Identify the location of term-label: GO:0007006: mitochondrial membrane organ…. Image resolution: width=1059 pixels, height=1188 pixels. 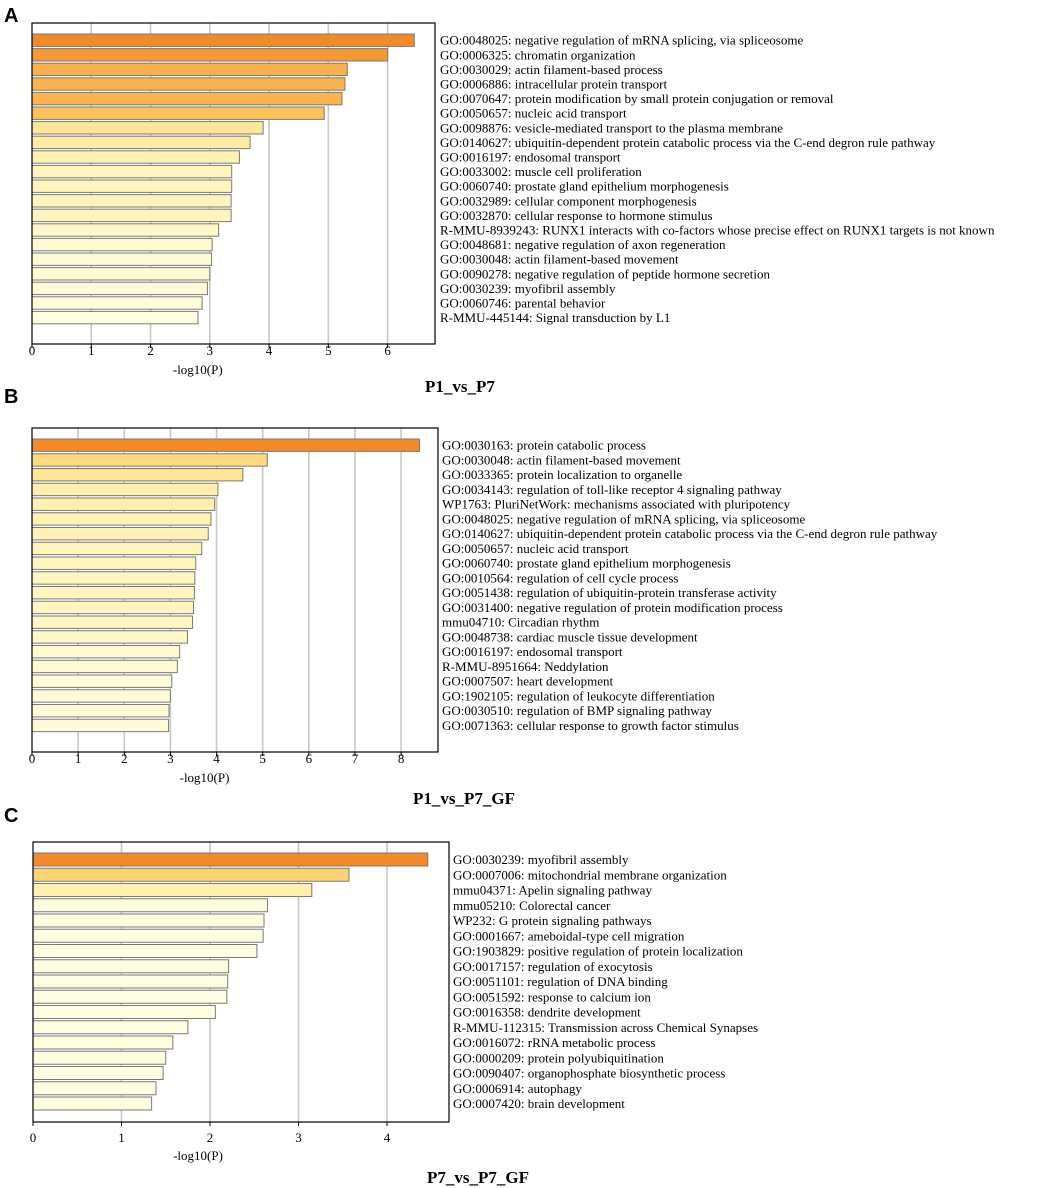
(590, 874).